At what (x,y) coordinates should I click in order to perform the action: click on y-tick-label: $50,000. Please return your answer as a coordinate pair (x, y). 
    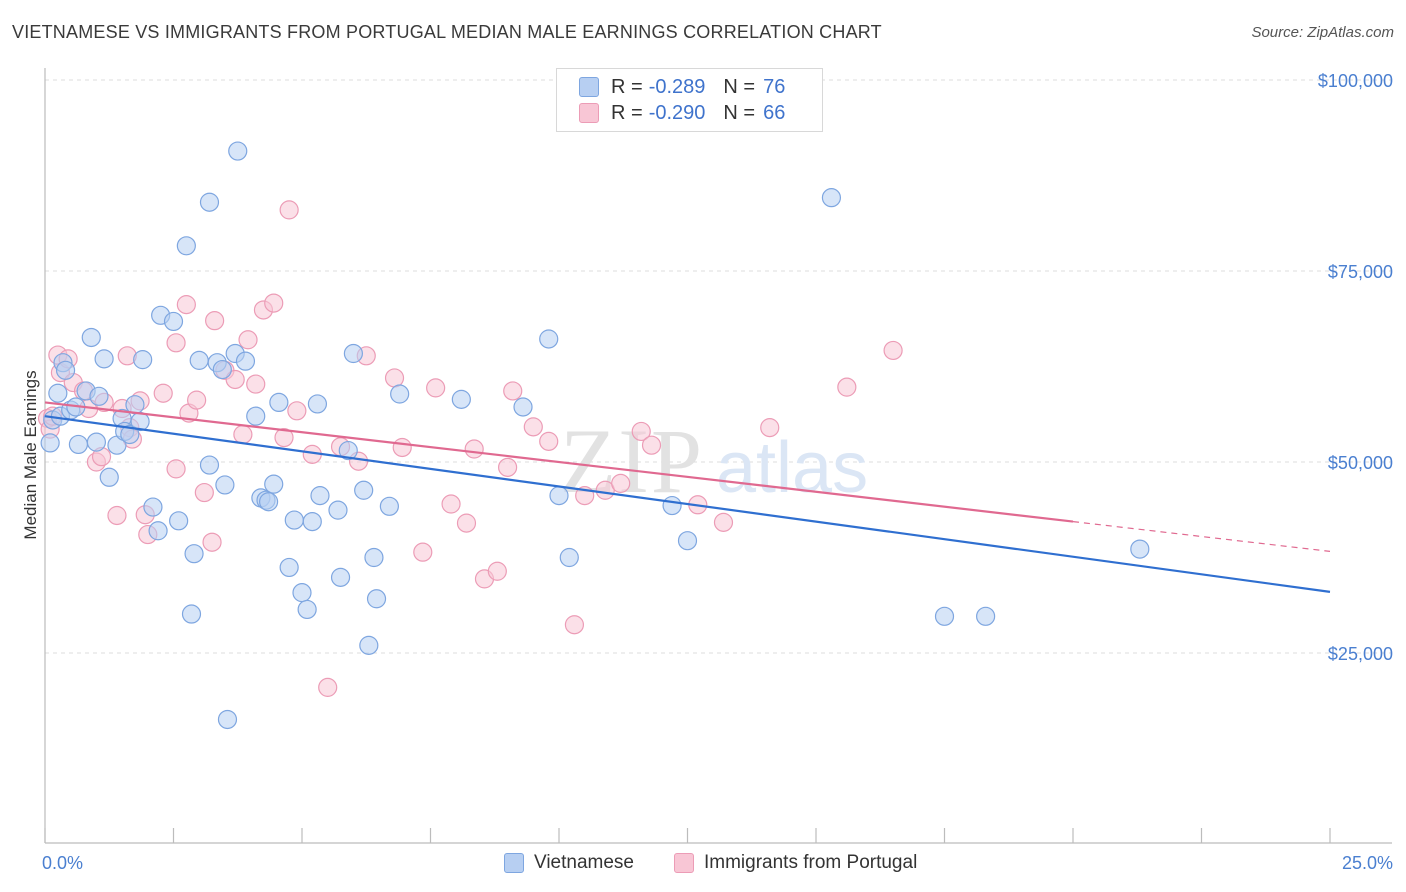
    Looking at the image, I should click on (1360, 463).